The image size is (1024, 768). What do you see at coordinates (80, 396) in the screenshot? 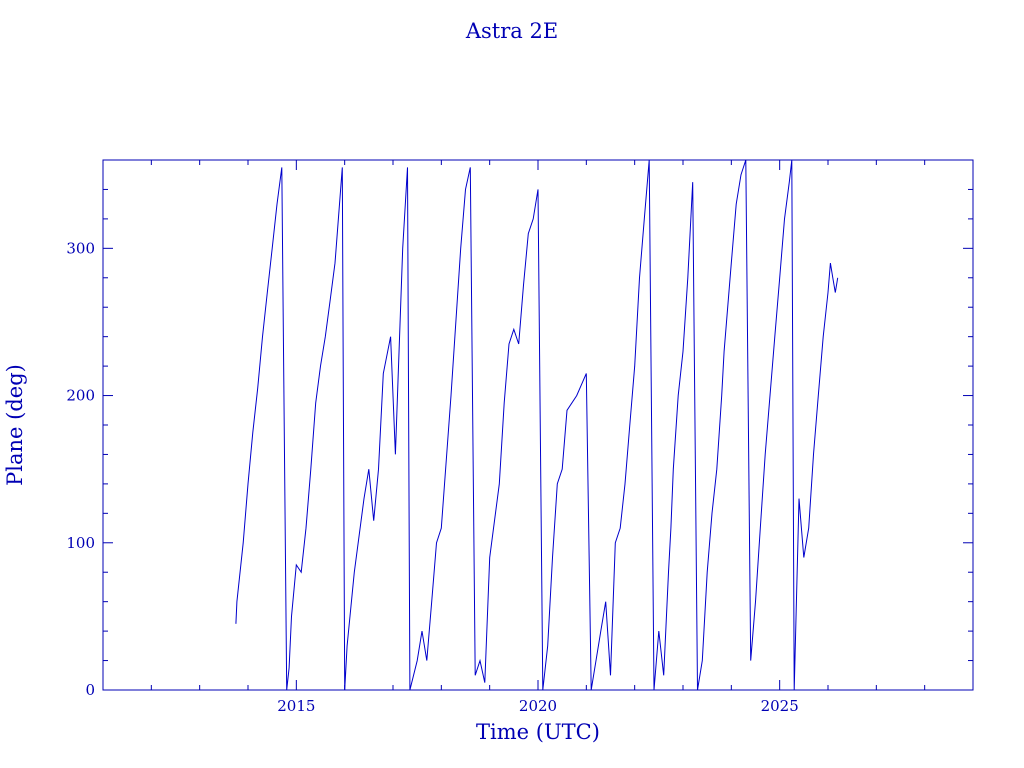
I see `y-tick-label: 200` at bounding box center [80, 396].